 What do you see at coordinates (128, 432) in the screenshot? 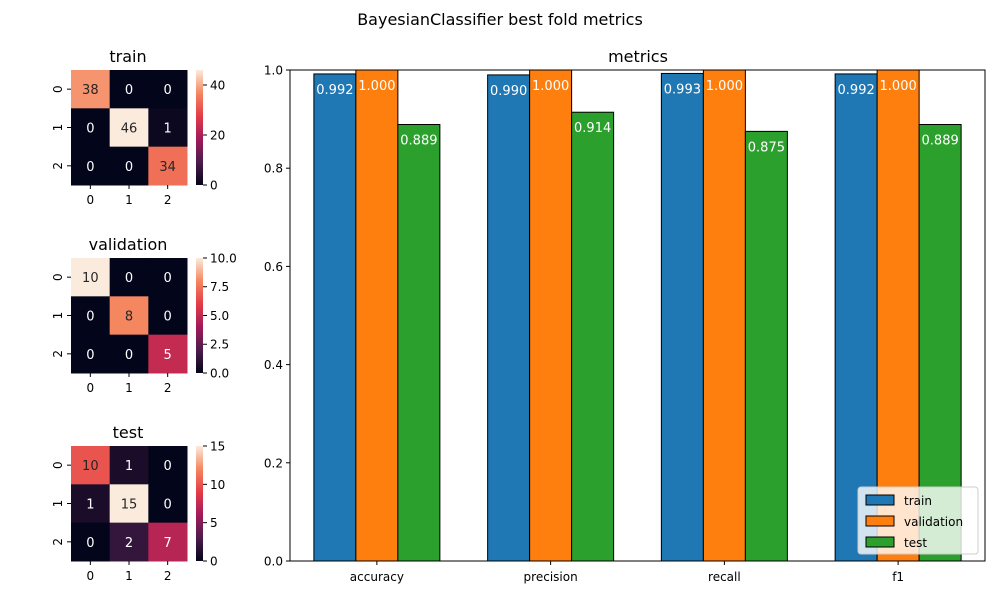
I see `test-heatmap-title: test` at bounding box center [128, 432].